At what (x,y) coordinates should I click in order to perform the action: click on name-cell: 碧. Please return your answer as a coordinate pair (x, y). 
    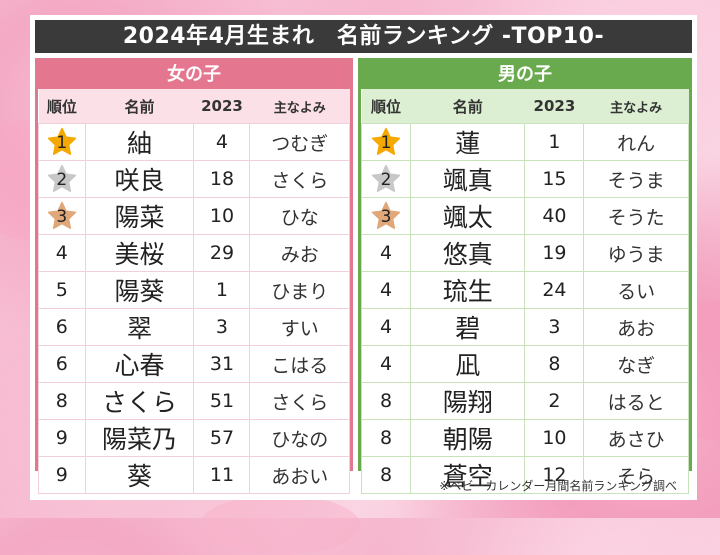
    Looking at the image, I should click on (468, 327).